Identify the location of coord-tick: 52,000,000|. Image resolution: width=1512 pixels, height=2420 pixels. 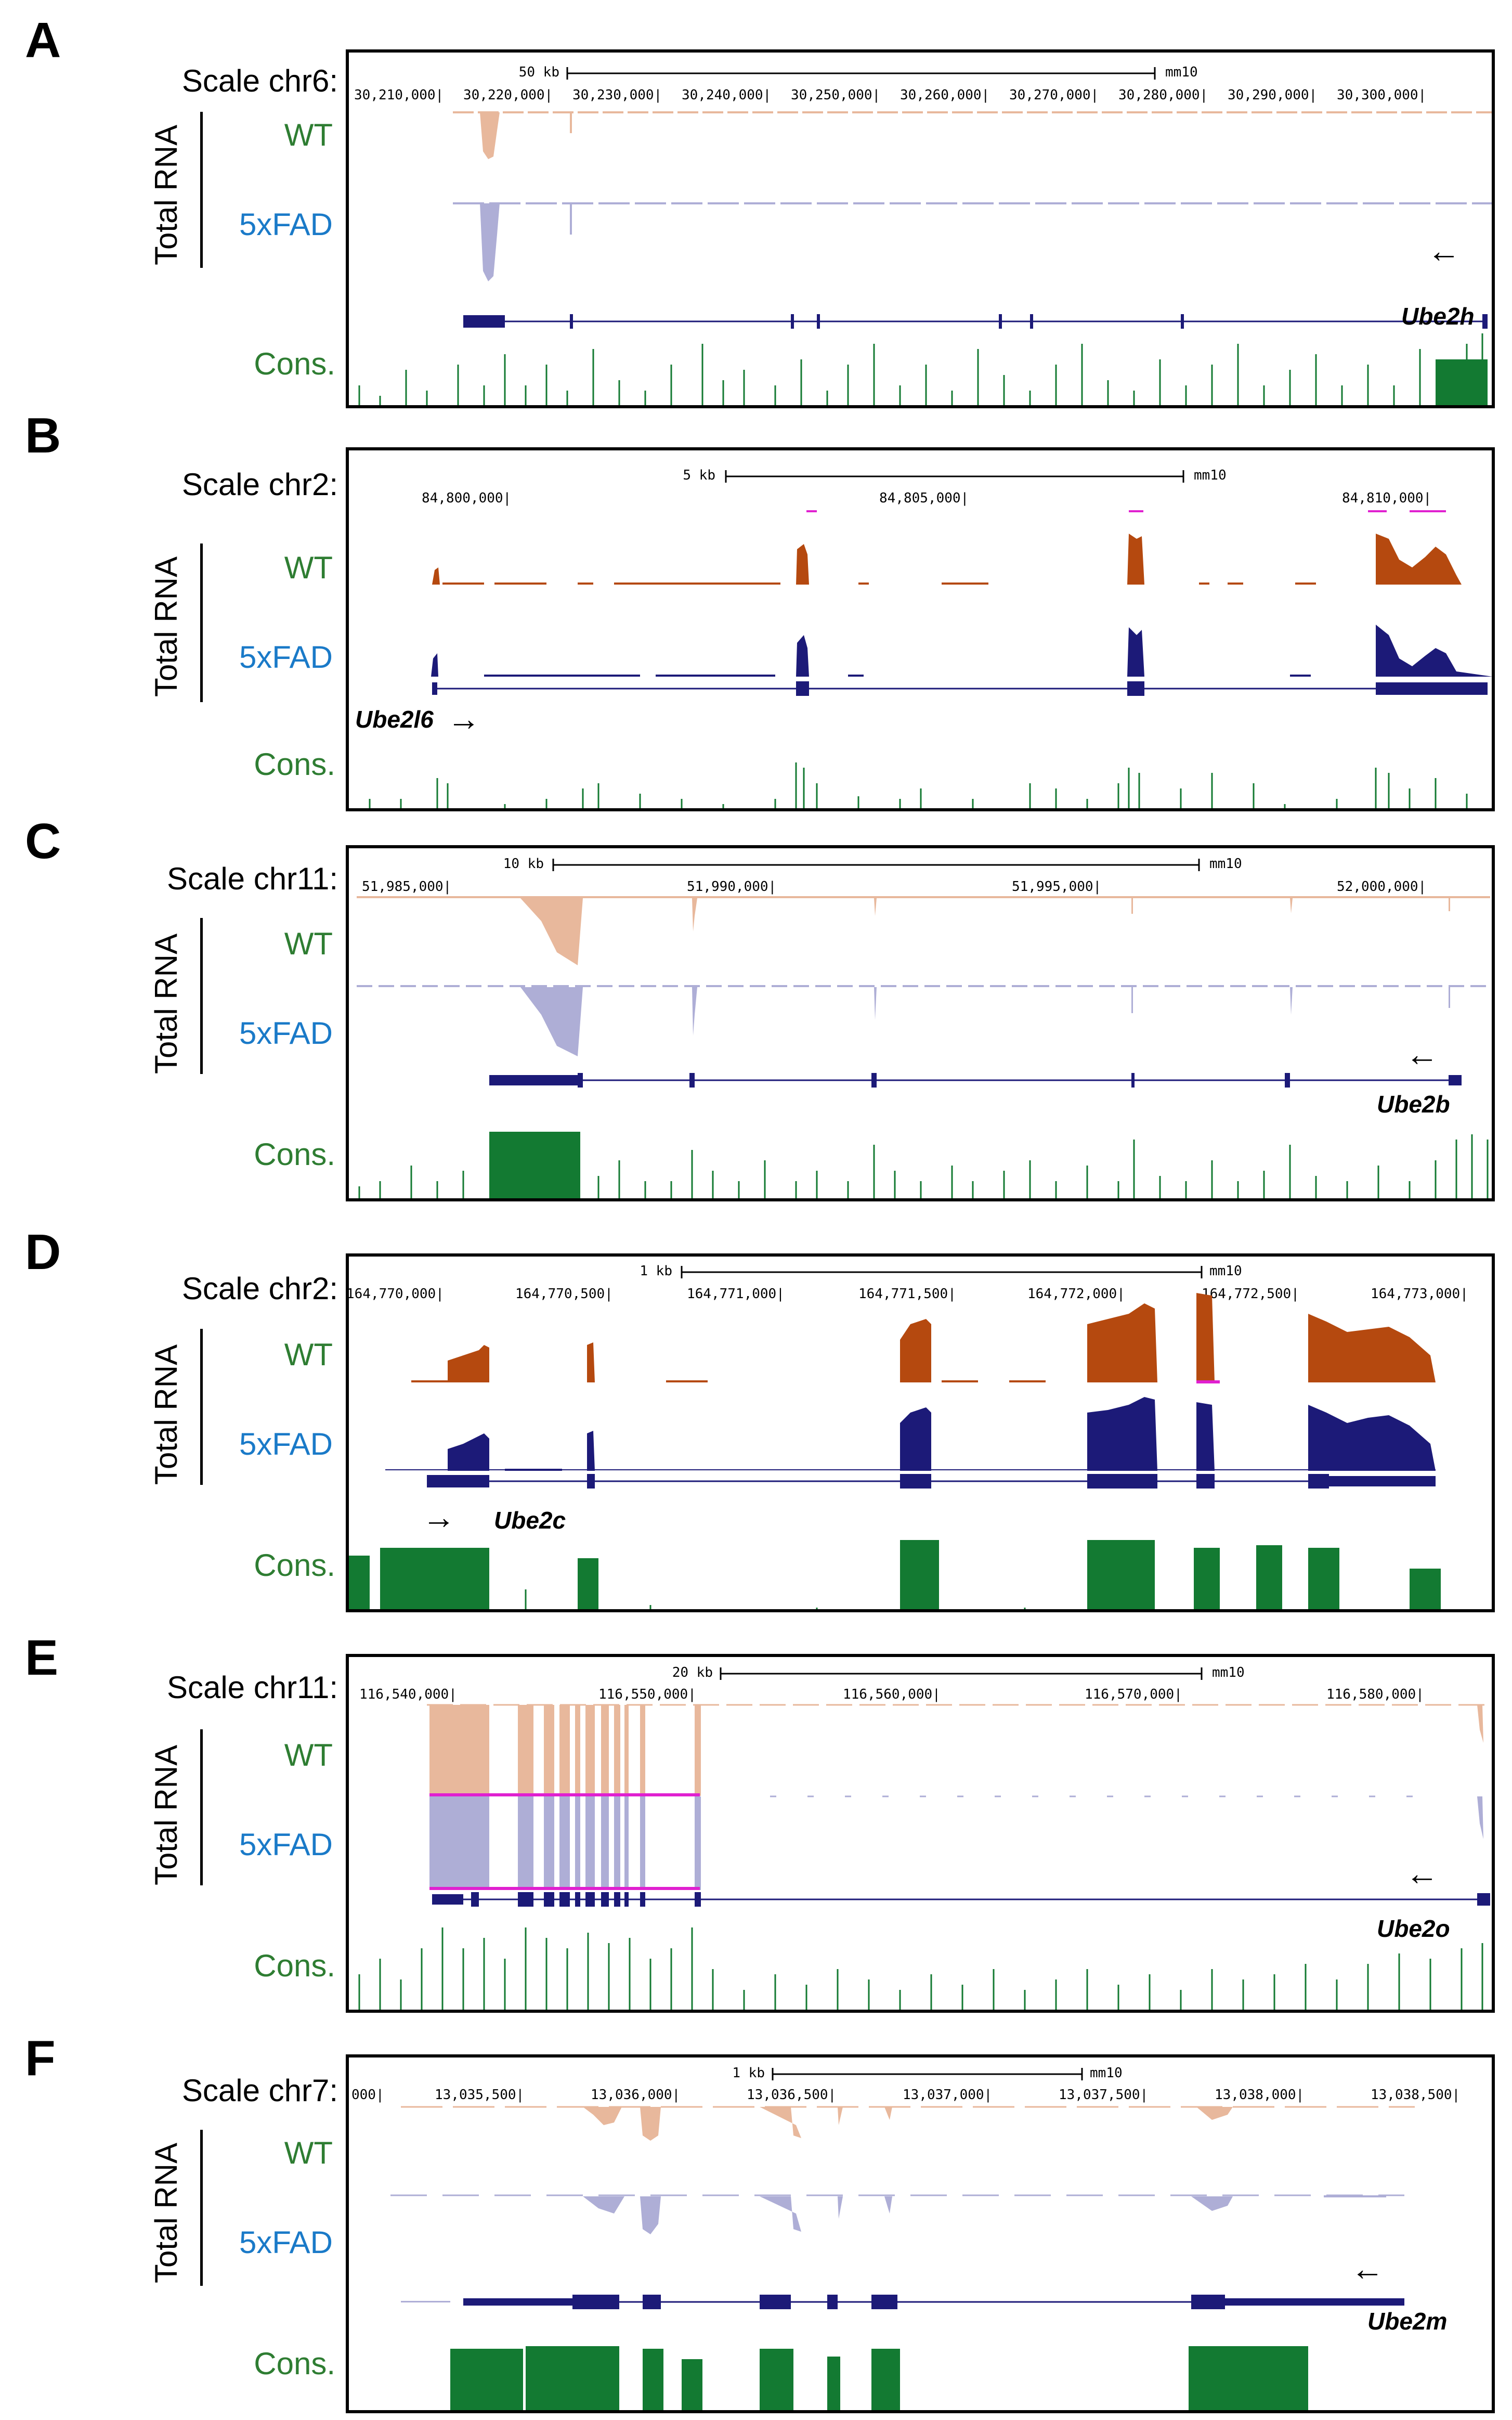
(1381, 887).